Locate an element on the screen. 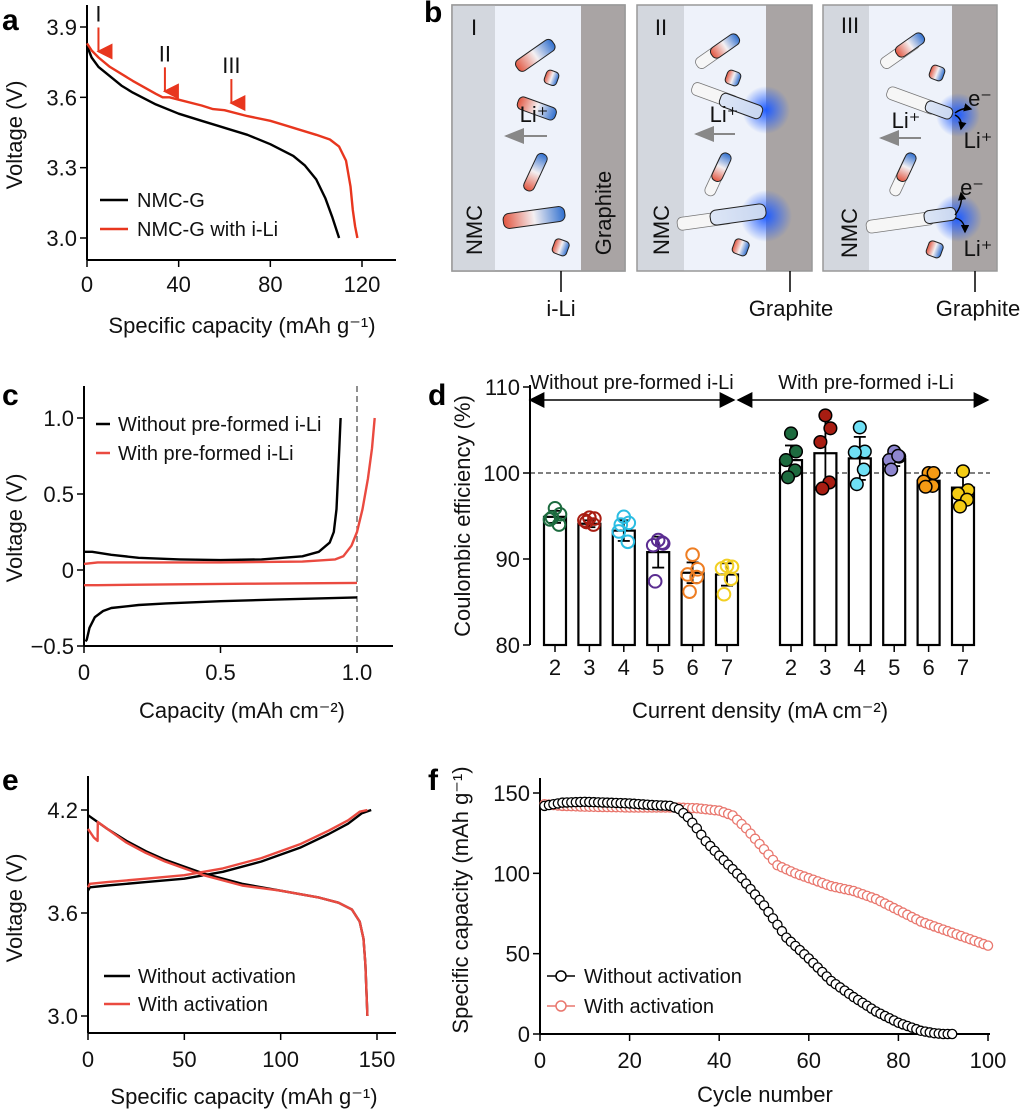  panel-e-ylabel: Voltage (V) is located at coordinates (14, 908).